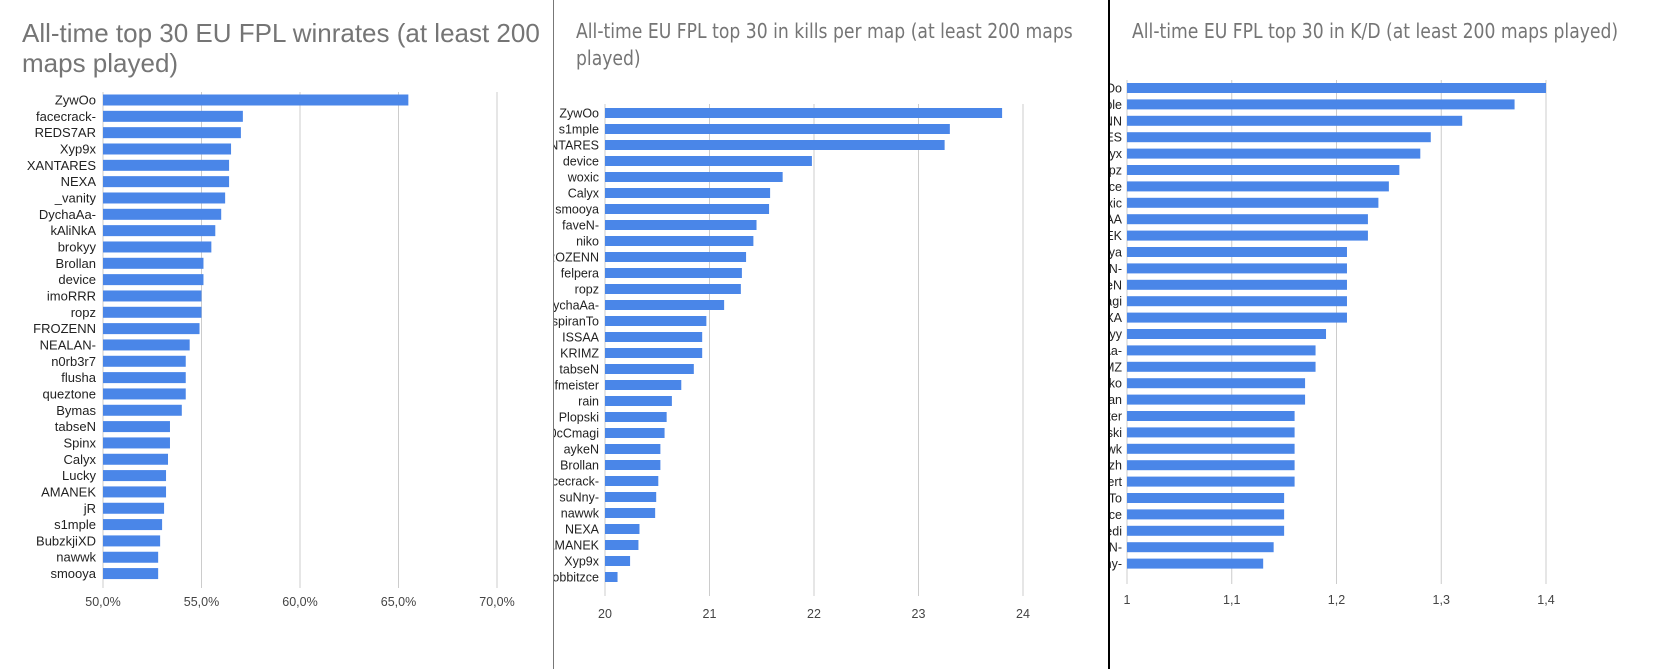 The height and width of the screenshot is (669, 1662). I want to click on category-label: felpera, so click(580, 274).